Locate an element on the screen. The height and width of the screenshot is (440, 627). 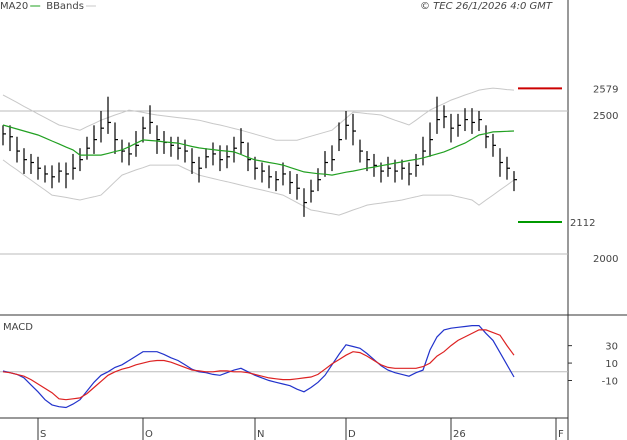
ma20-line is located at coordinates (258, 150).